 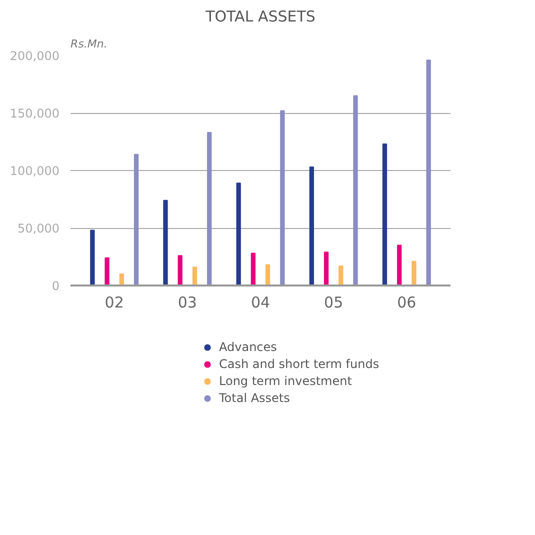 I want to click on x-tick-label: 03, so click(x=187, y=303).